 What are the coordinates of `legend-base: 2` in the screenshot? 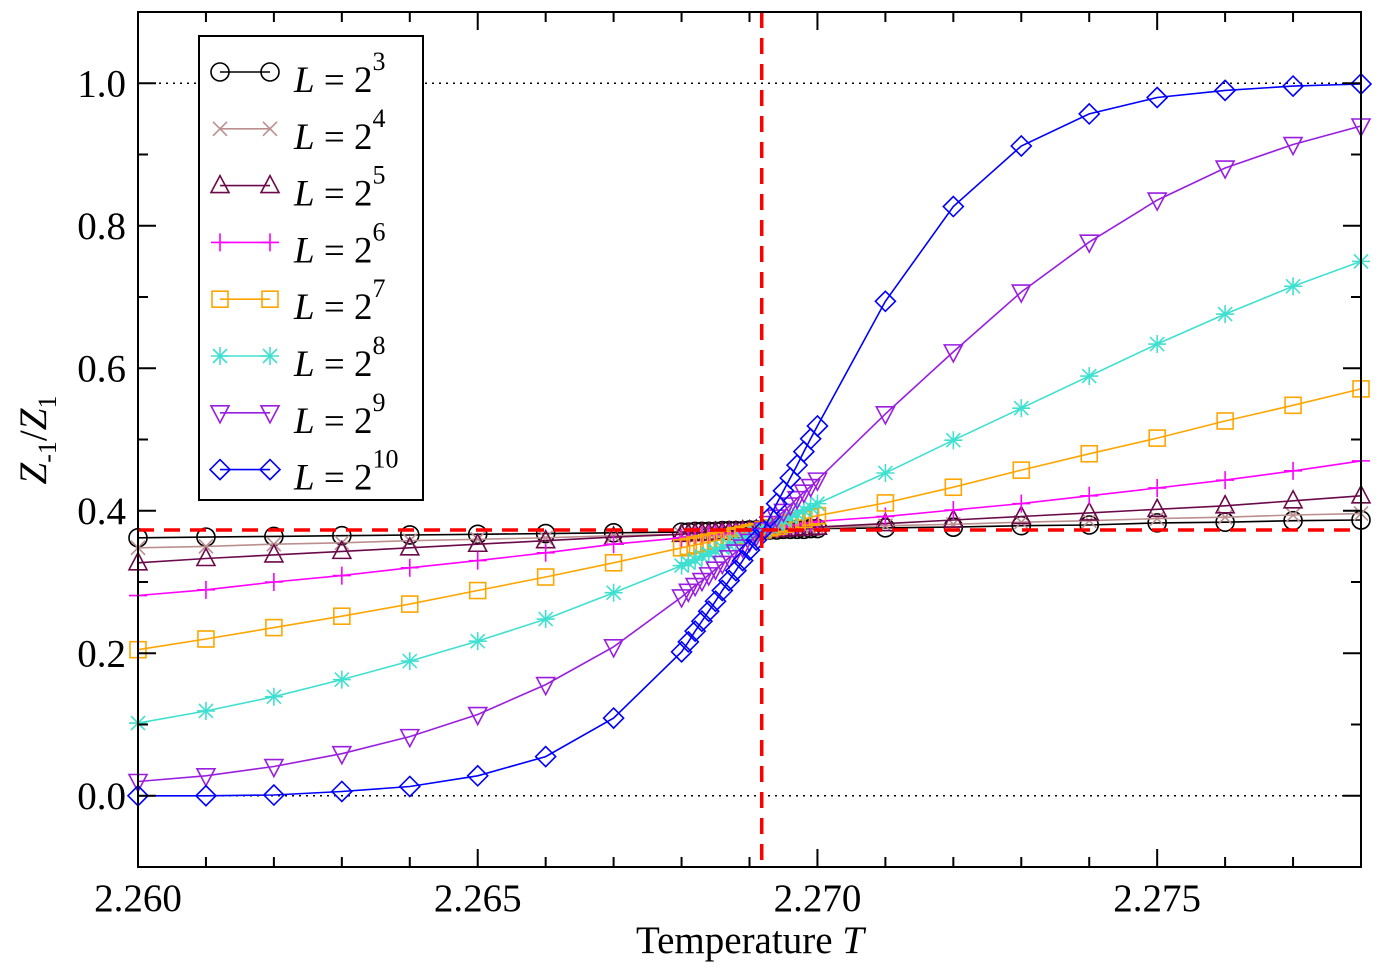 It's located at (363, 137).